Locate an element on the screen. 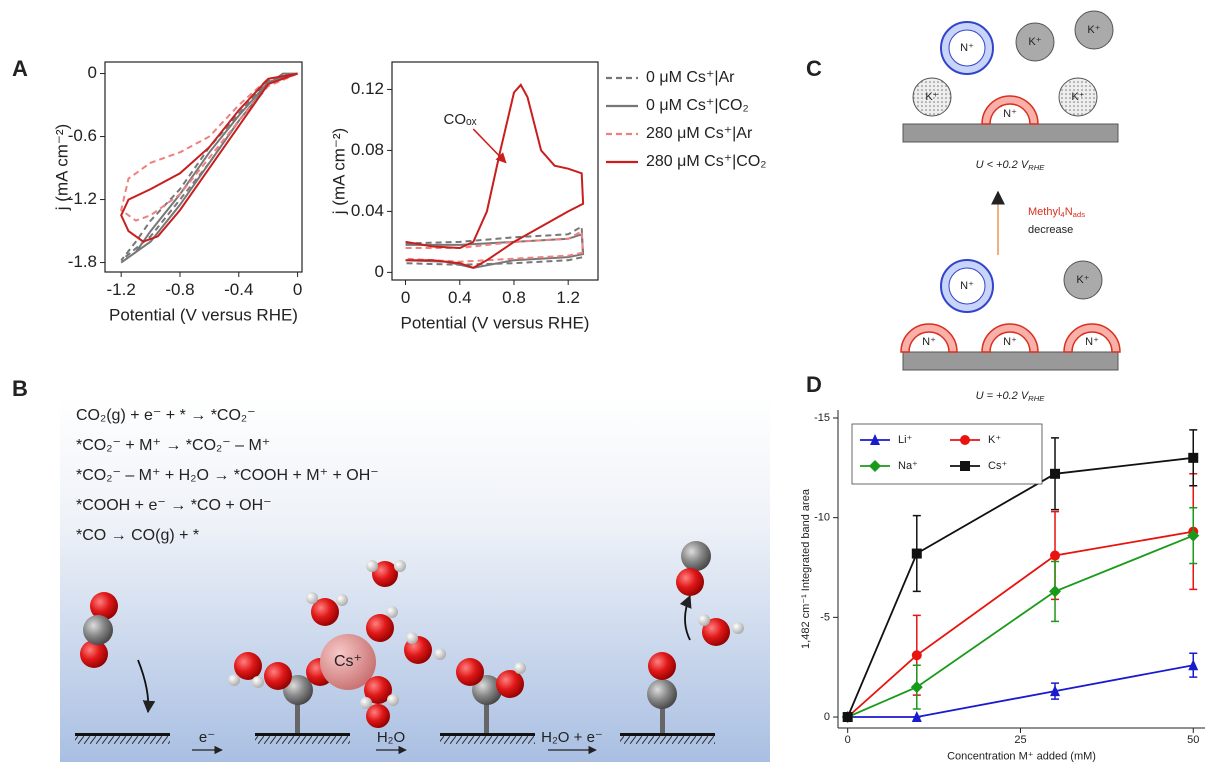  step-label: H₂O + e⁻ is located at coordinates (572, 737).